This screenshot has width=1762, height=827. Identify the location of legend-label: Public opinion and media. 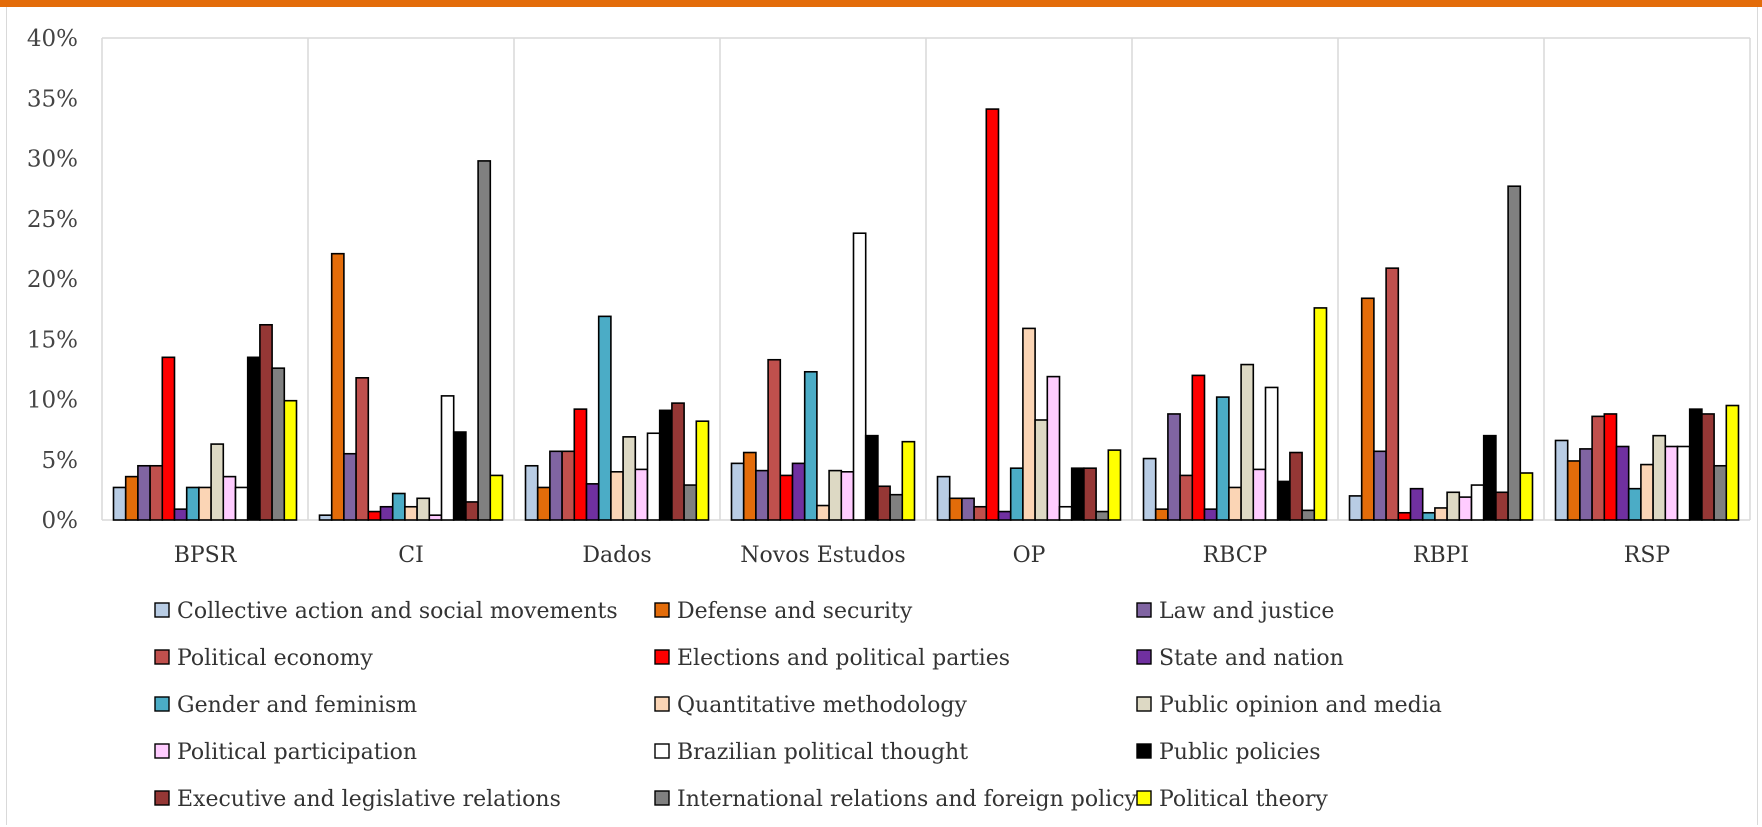
(1300, 705).